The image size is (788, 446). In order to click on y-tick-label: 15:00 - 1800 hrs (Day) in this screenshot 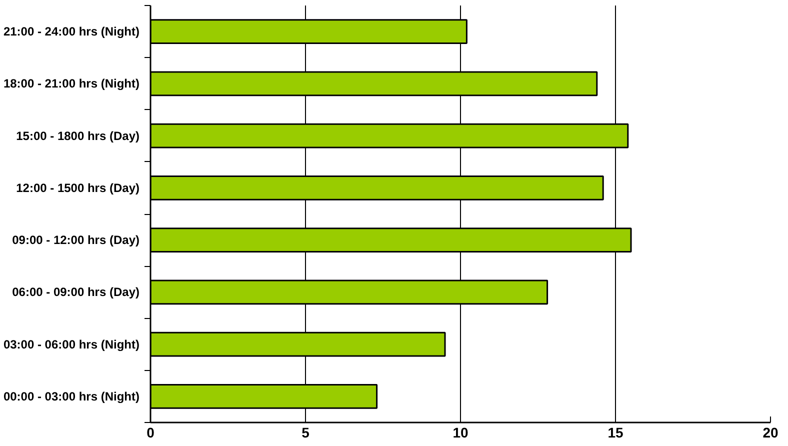, I will do `click(78, 135)`.